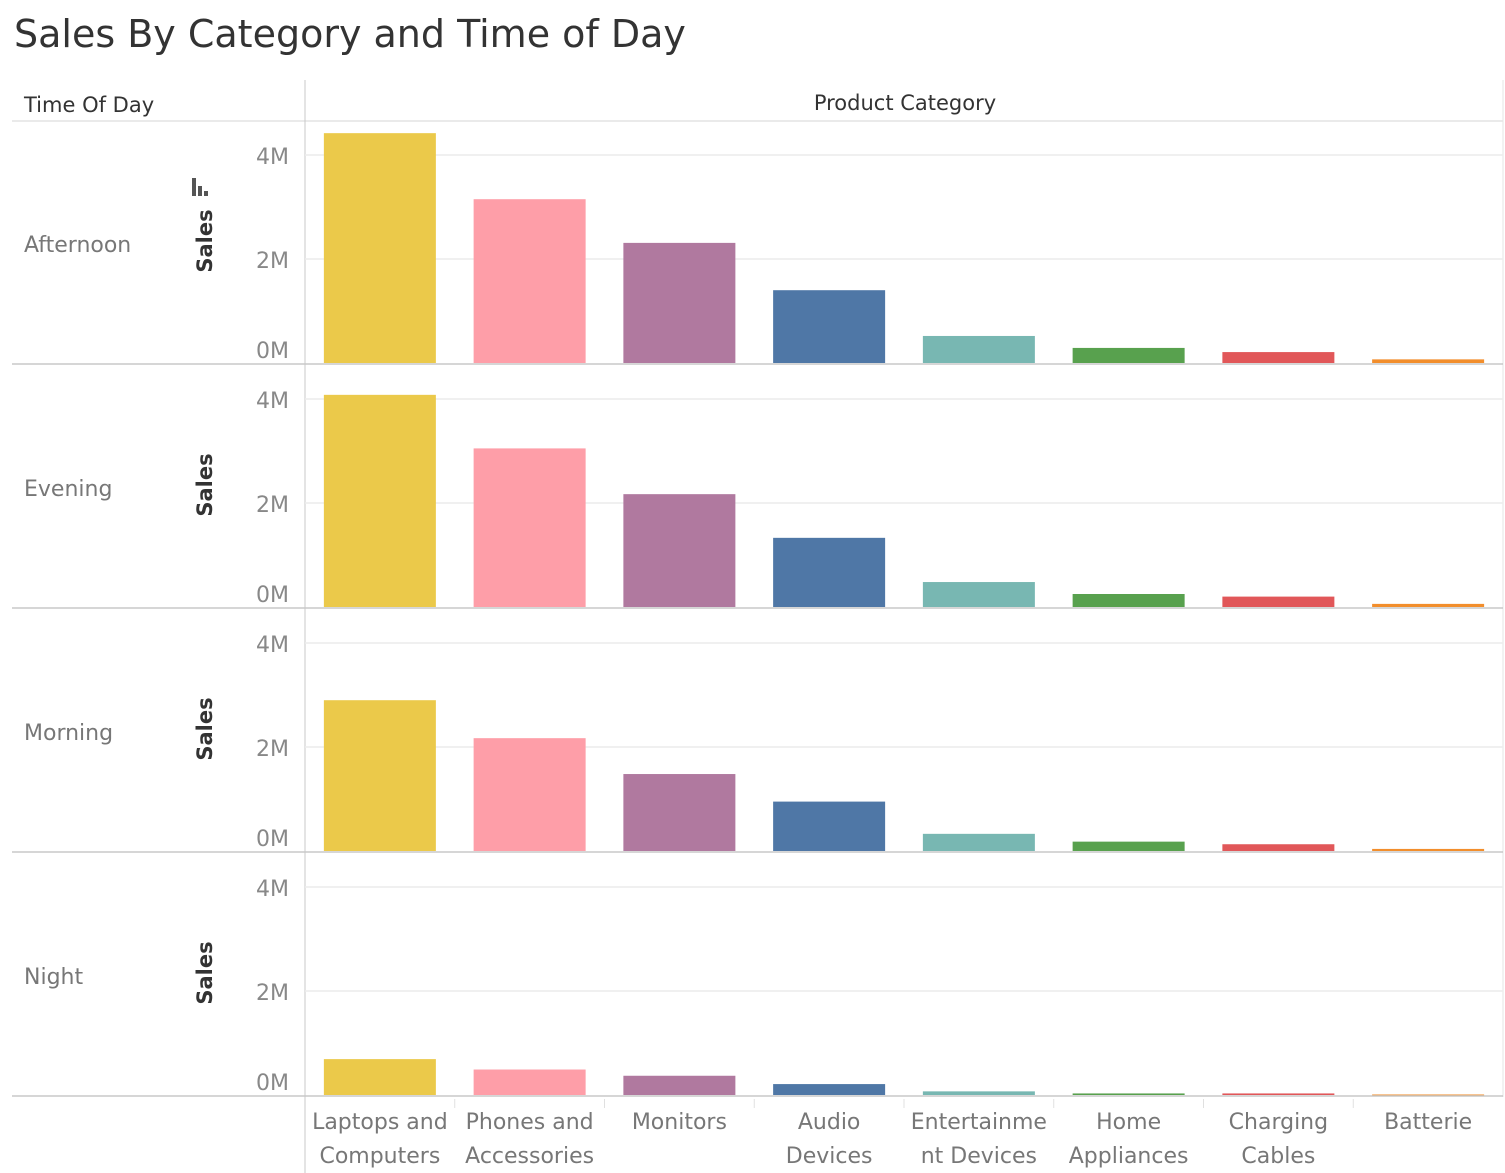 The height and width of the screenshot is (1173, 1505). Describe the element at coordinates (905, 103) in the screenshot. I see `column-header-product-category: Product Category` at that location.